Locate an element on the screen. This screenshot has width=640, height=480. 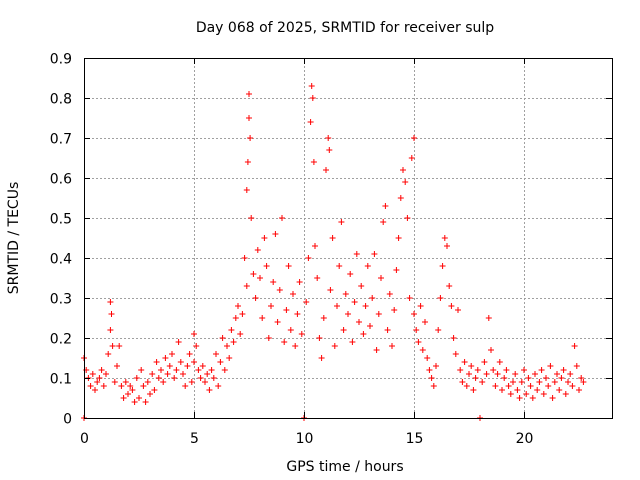
y-tick-label: 0 is located at coordinates (67, 420).